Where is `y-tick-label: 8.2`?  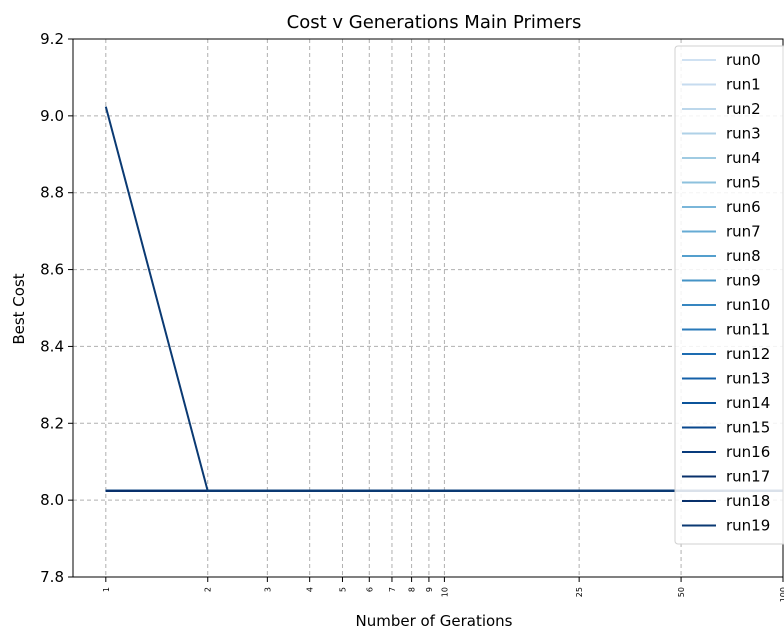
y-tick-label: 8.2 is located at coordinates (52, 423).